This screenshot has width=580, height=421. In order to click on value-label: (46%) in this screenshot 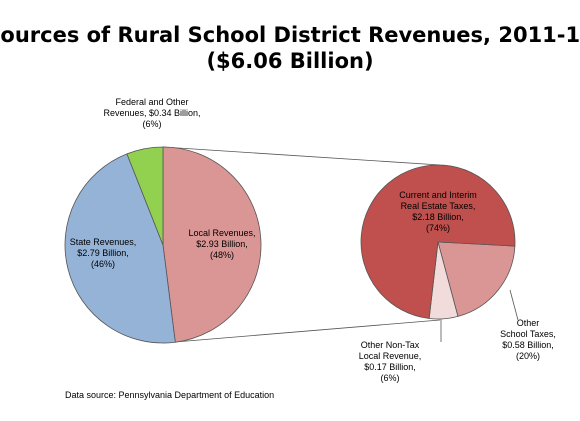, I will do `click(103, 264)`.